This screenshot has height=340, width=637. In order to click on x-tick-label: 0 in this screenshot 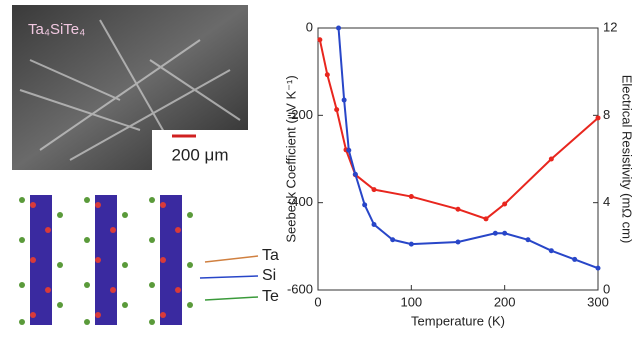, I will do `click(317, 301)`.